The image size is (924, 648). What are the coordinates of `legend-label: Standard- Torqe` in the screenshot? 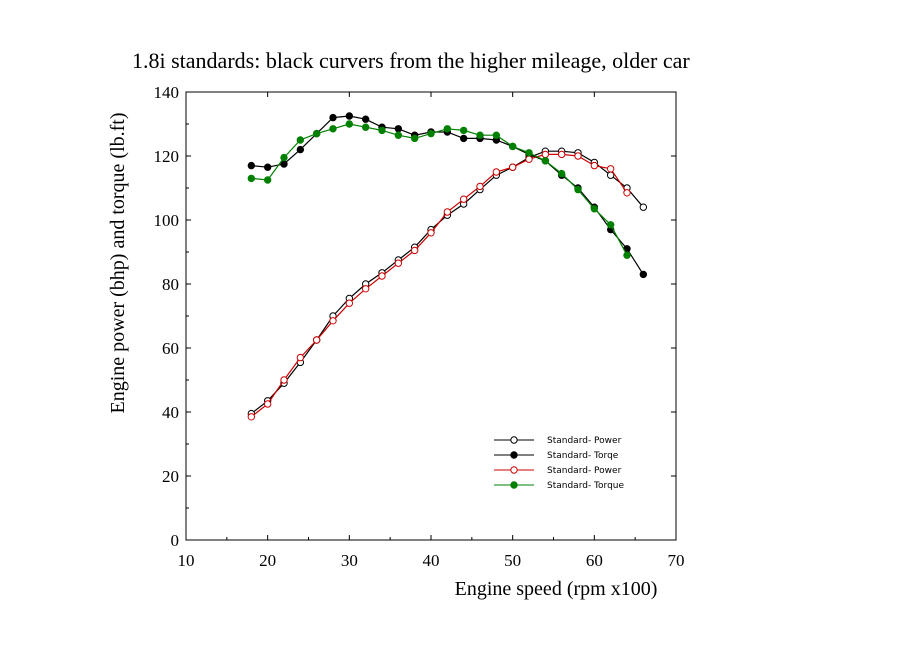 It's located at (583, 456).